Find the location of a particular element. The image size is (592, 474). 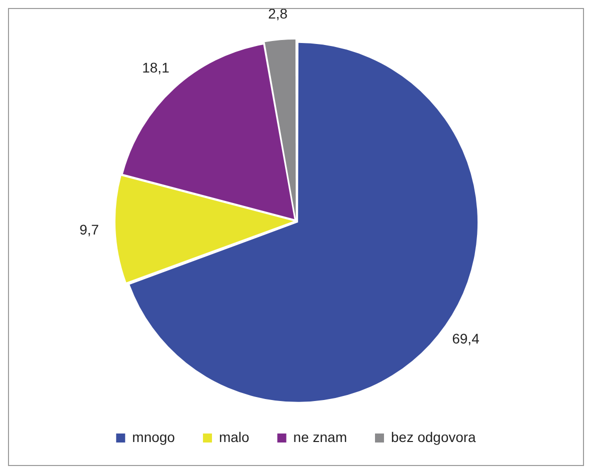

data-label: 9,7 is located at coordinates (89, 230).